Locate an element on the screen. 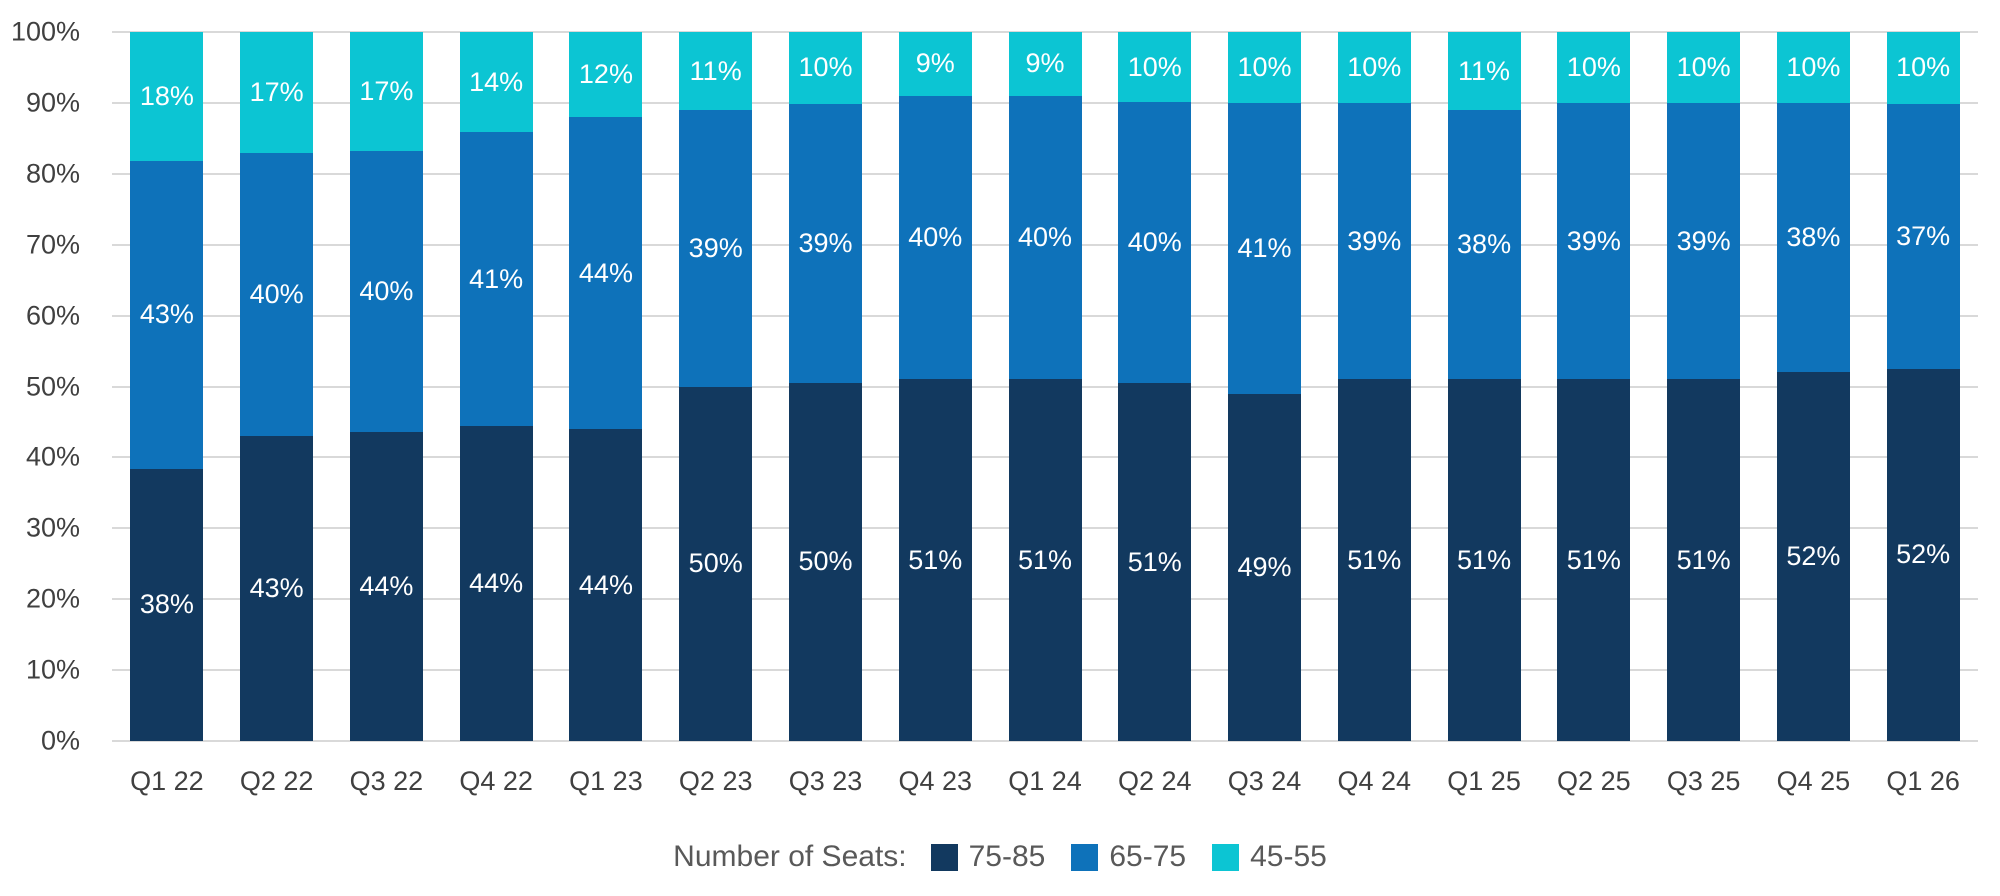 The image size is (2000, 896). bar-segment-45-55: 17% is located at coordinates (386, 92).